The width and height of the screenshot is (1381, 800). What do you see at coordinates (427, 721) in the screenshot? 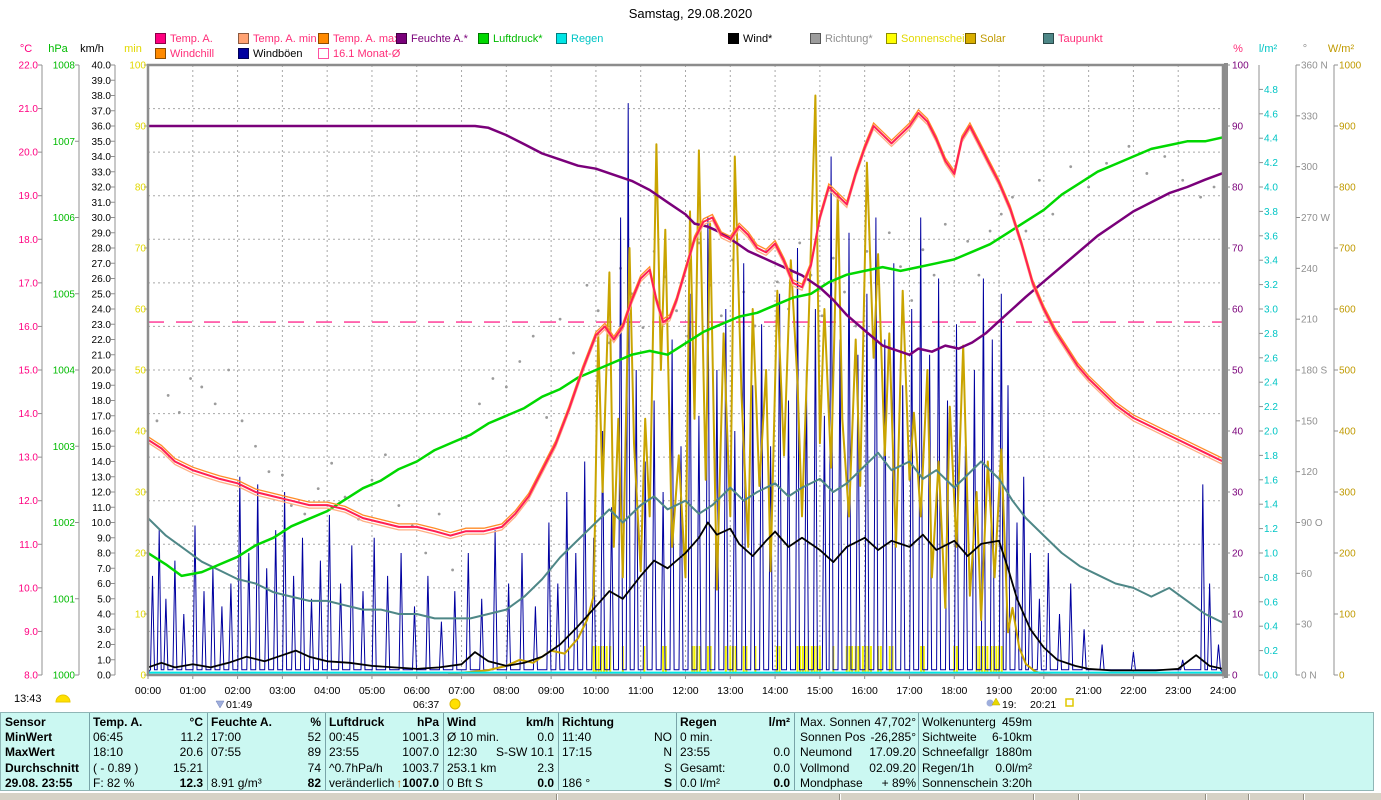
I see `table-cell: hPa` at bounding box center [427, 721].